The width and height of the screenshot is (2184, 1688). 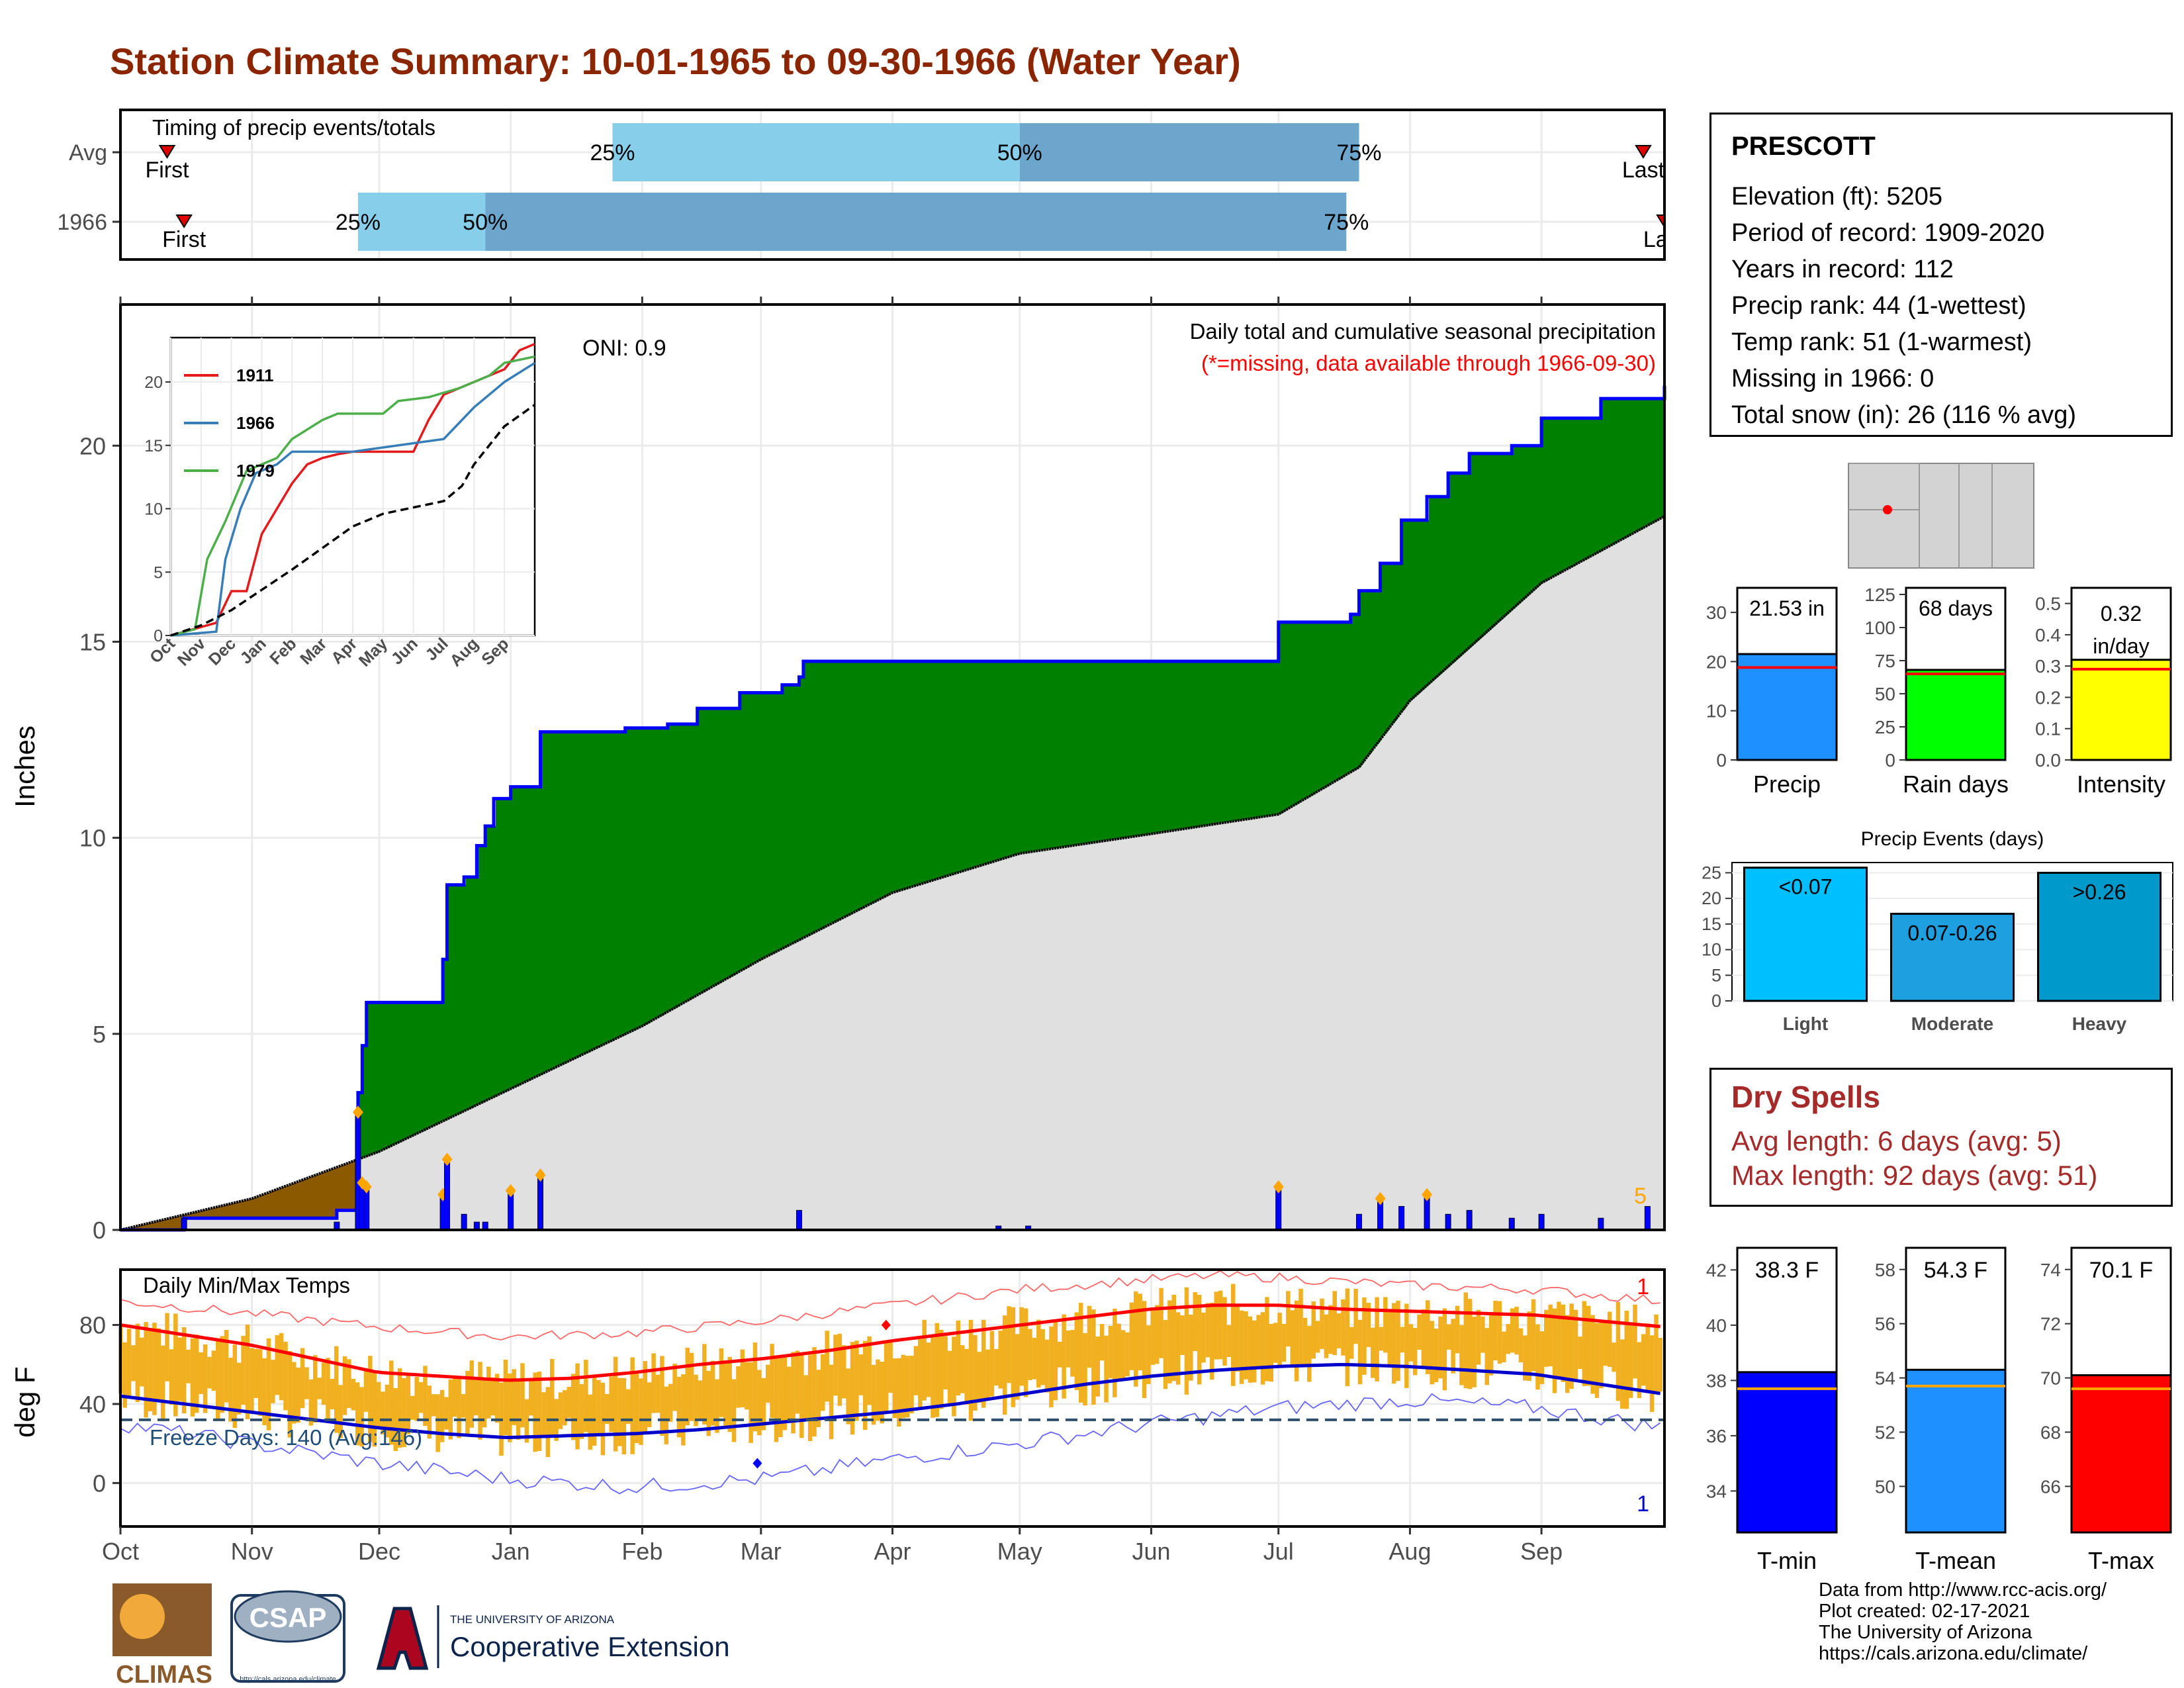 I want to click on summary-tick-label: 75, so click(x=1885, y=661).